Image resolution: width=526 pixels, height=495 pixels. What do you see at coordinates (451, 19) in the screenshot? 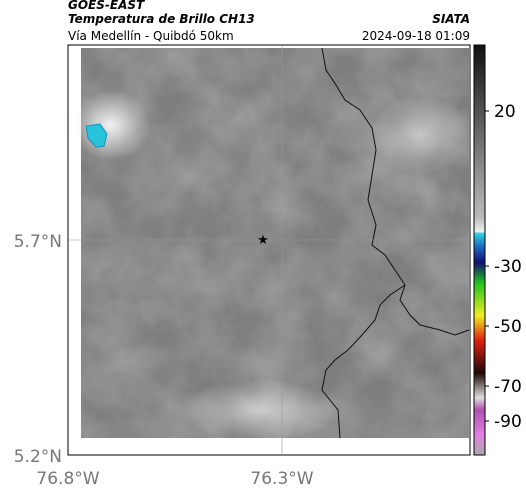
I see `source: SIATA` at bounding box center [451, 19].